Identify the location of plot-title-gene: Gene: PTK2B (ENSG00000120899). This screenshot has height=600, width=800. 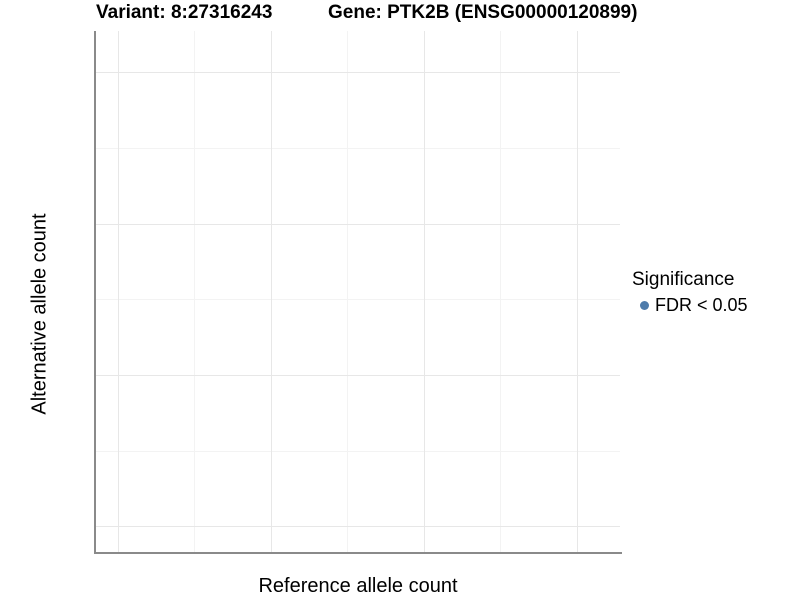
(483, 12).